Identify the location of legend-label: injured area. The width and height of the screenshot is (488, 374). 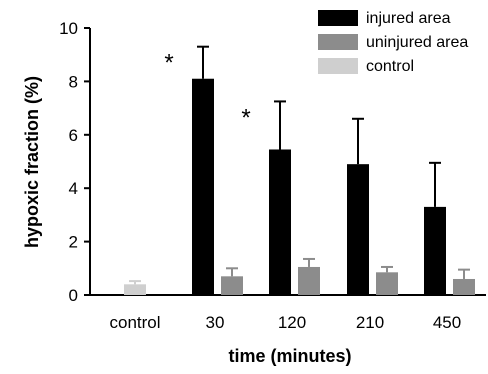
(408, 18).